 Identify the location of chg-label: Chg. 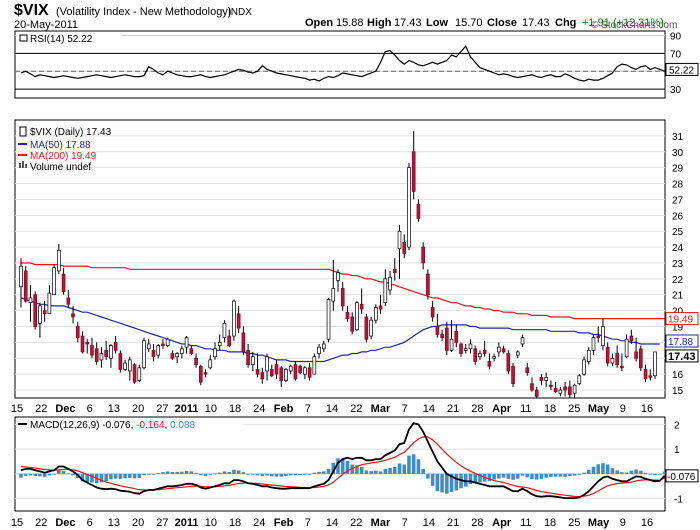
(565, 23).